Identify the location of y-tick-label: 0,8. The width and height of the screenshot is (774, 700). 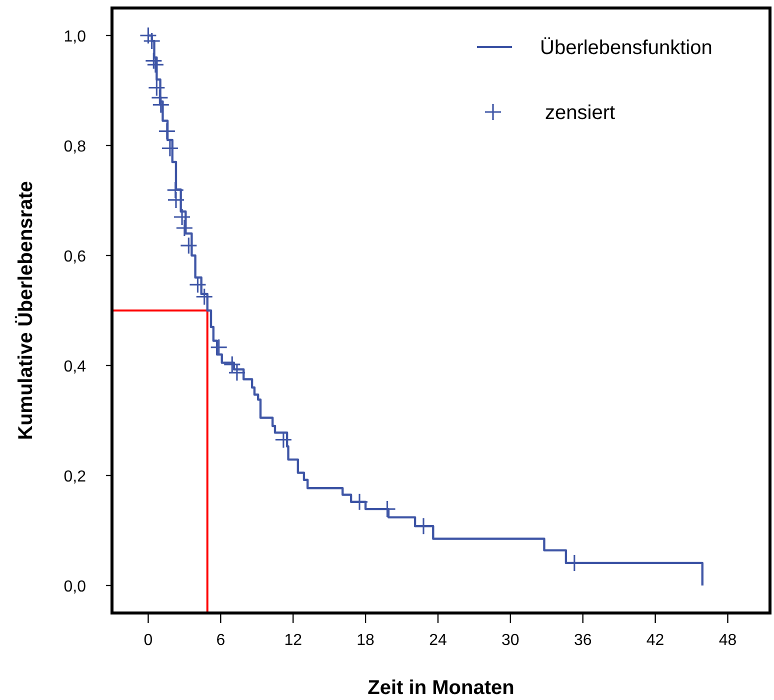
(75, 147).